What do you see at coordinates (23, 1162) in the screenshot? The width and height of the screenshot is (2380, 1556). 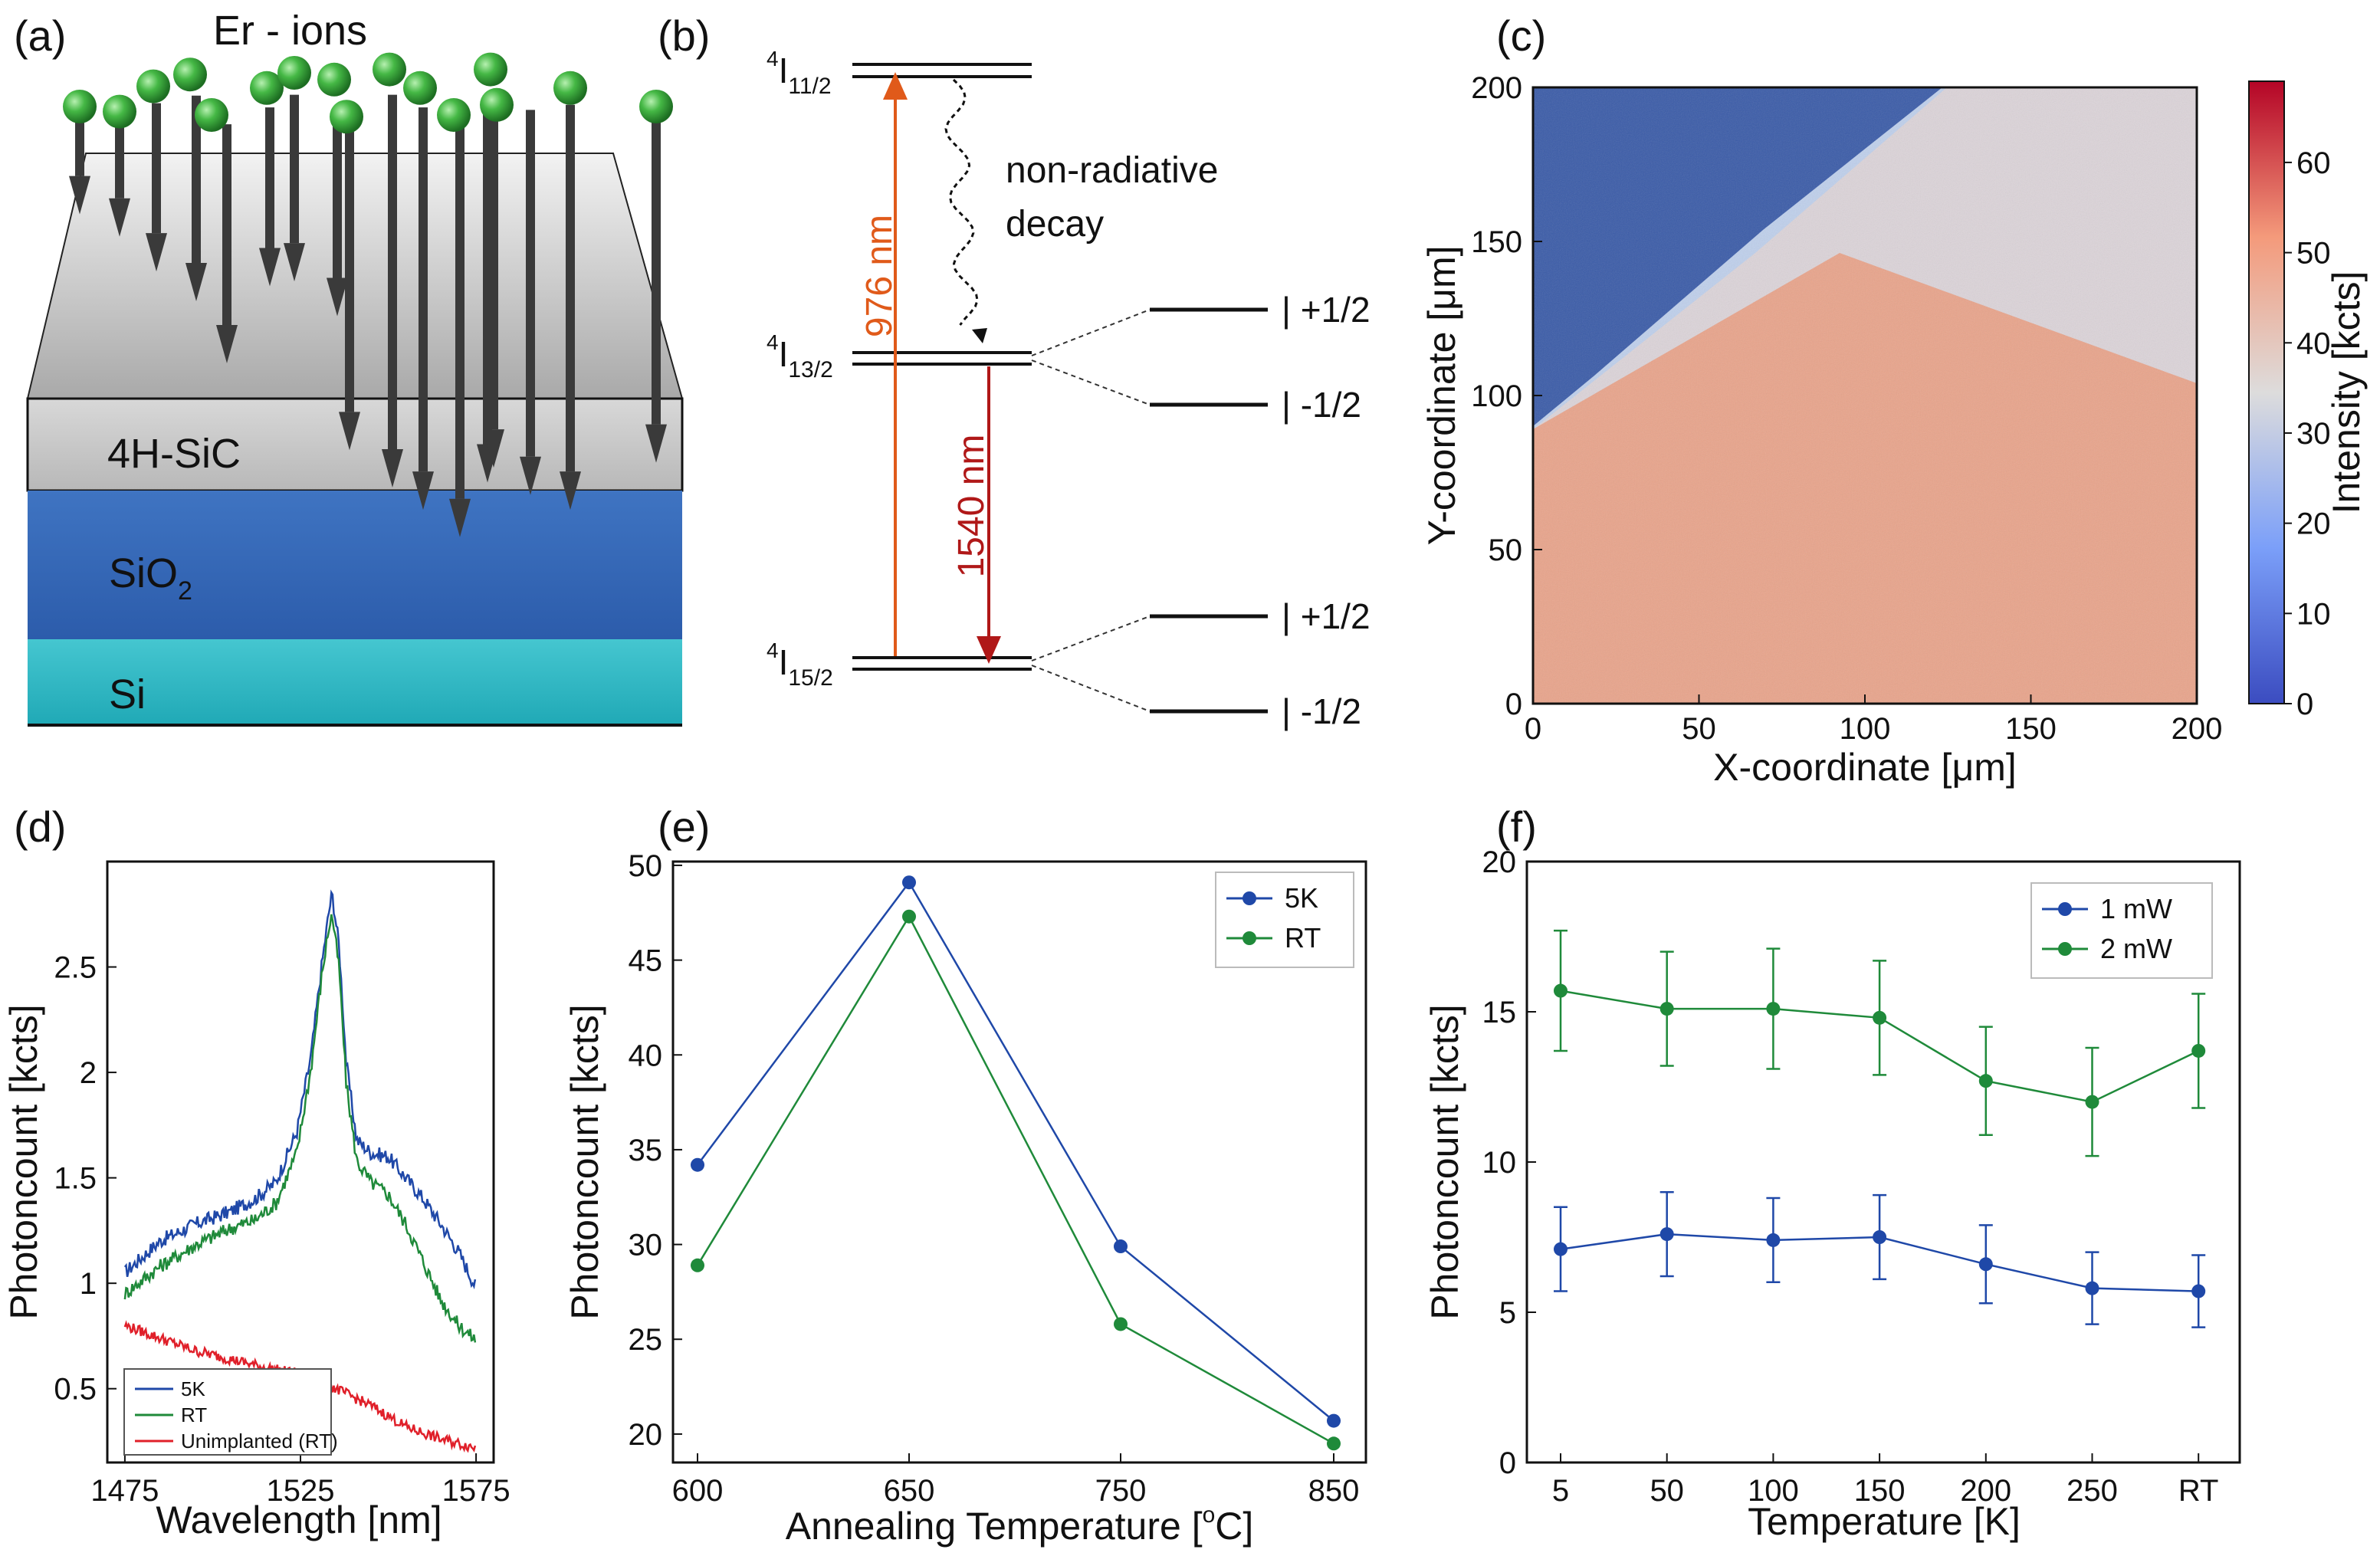 I see `panel-d-ylabel: Photoncount [kcts]` at bounding box center [23, 1162].